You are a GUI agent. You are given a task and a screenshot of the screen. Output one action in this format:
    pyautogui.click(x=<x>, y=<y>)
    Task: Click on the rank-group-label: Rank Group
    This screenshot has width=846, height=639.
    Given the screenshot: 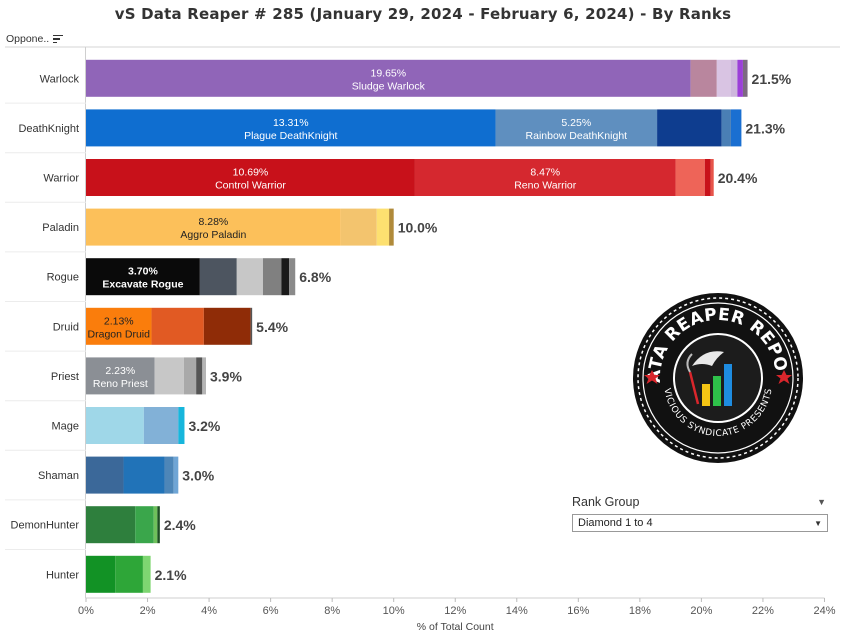 What is the action you would take?
    pyautogui.click(x=606, y=502)
    